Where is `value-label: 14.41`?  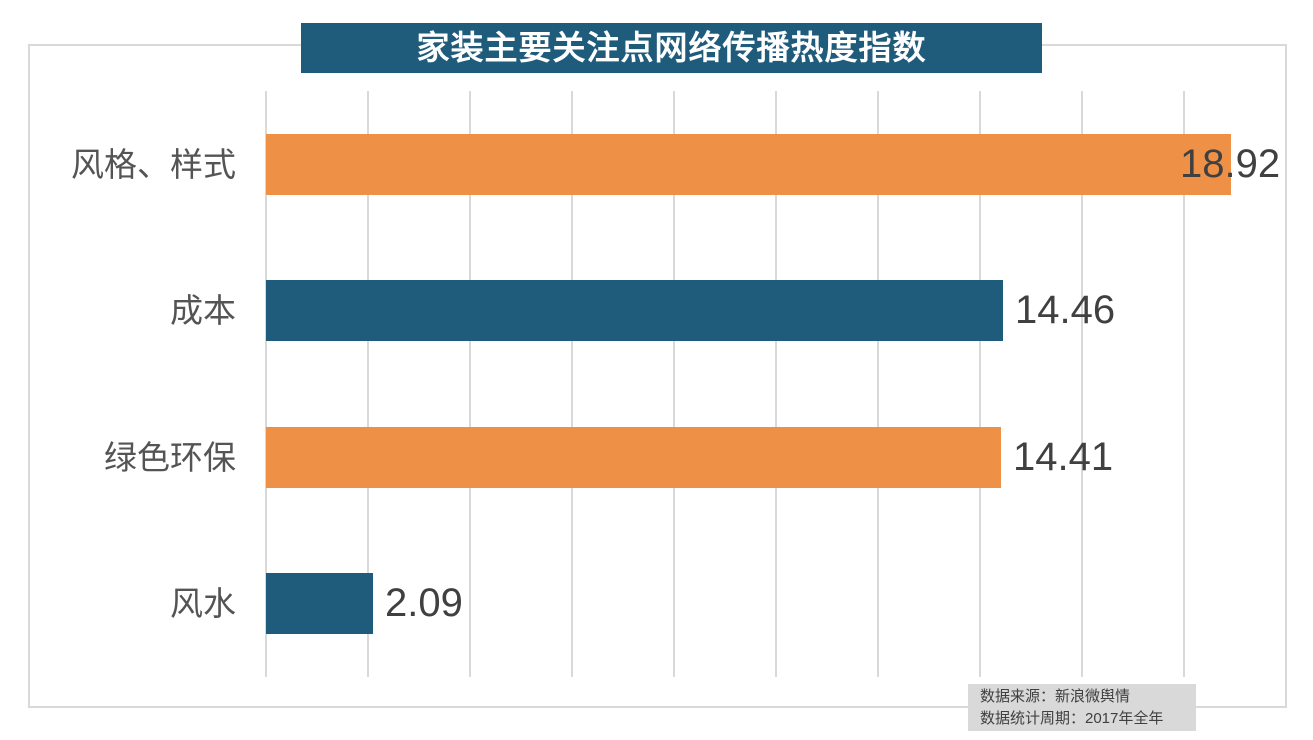
value-label: 14.41 is located at coordinates (1063, 456).